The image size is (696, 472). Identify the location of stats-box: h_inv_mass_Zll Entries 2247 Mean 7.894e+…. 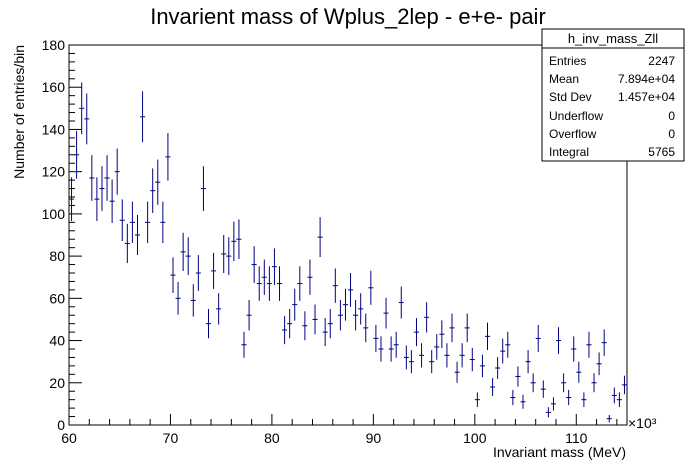
(613, 95).